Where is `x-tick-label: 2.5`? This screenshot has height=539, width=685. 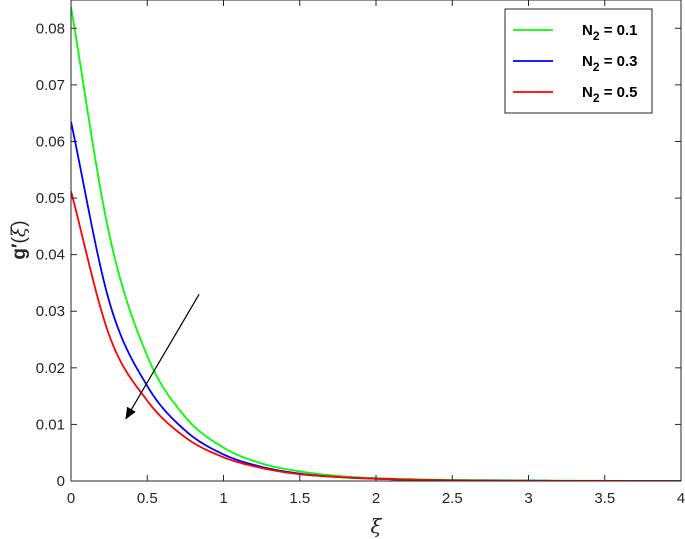
x-tick-label: 2.5 is located at coordinates (452, 498).